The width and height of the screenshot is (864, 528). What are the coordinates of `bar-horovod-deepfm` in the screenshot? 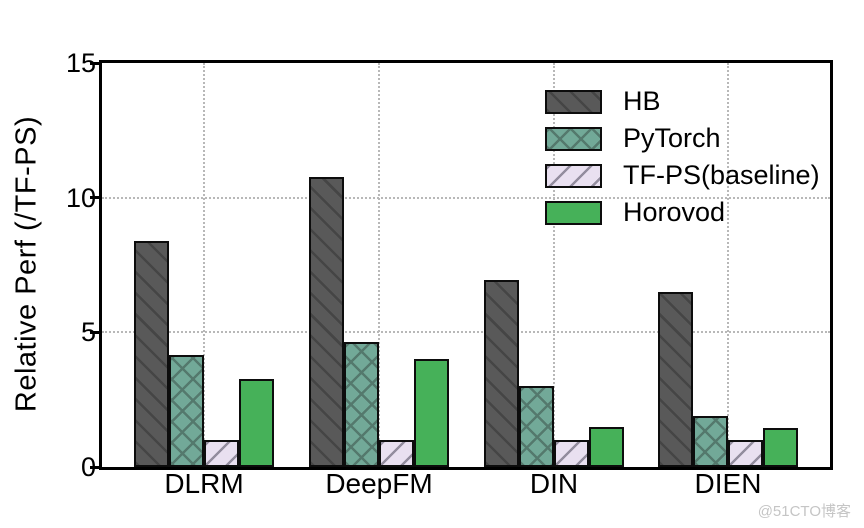 It's located at (431, 413).